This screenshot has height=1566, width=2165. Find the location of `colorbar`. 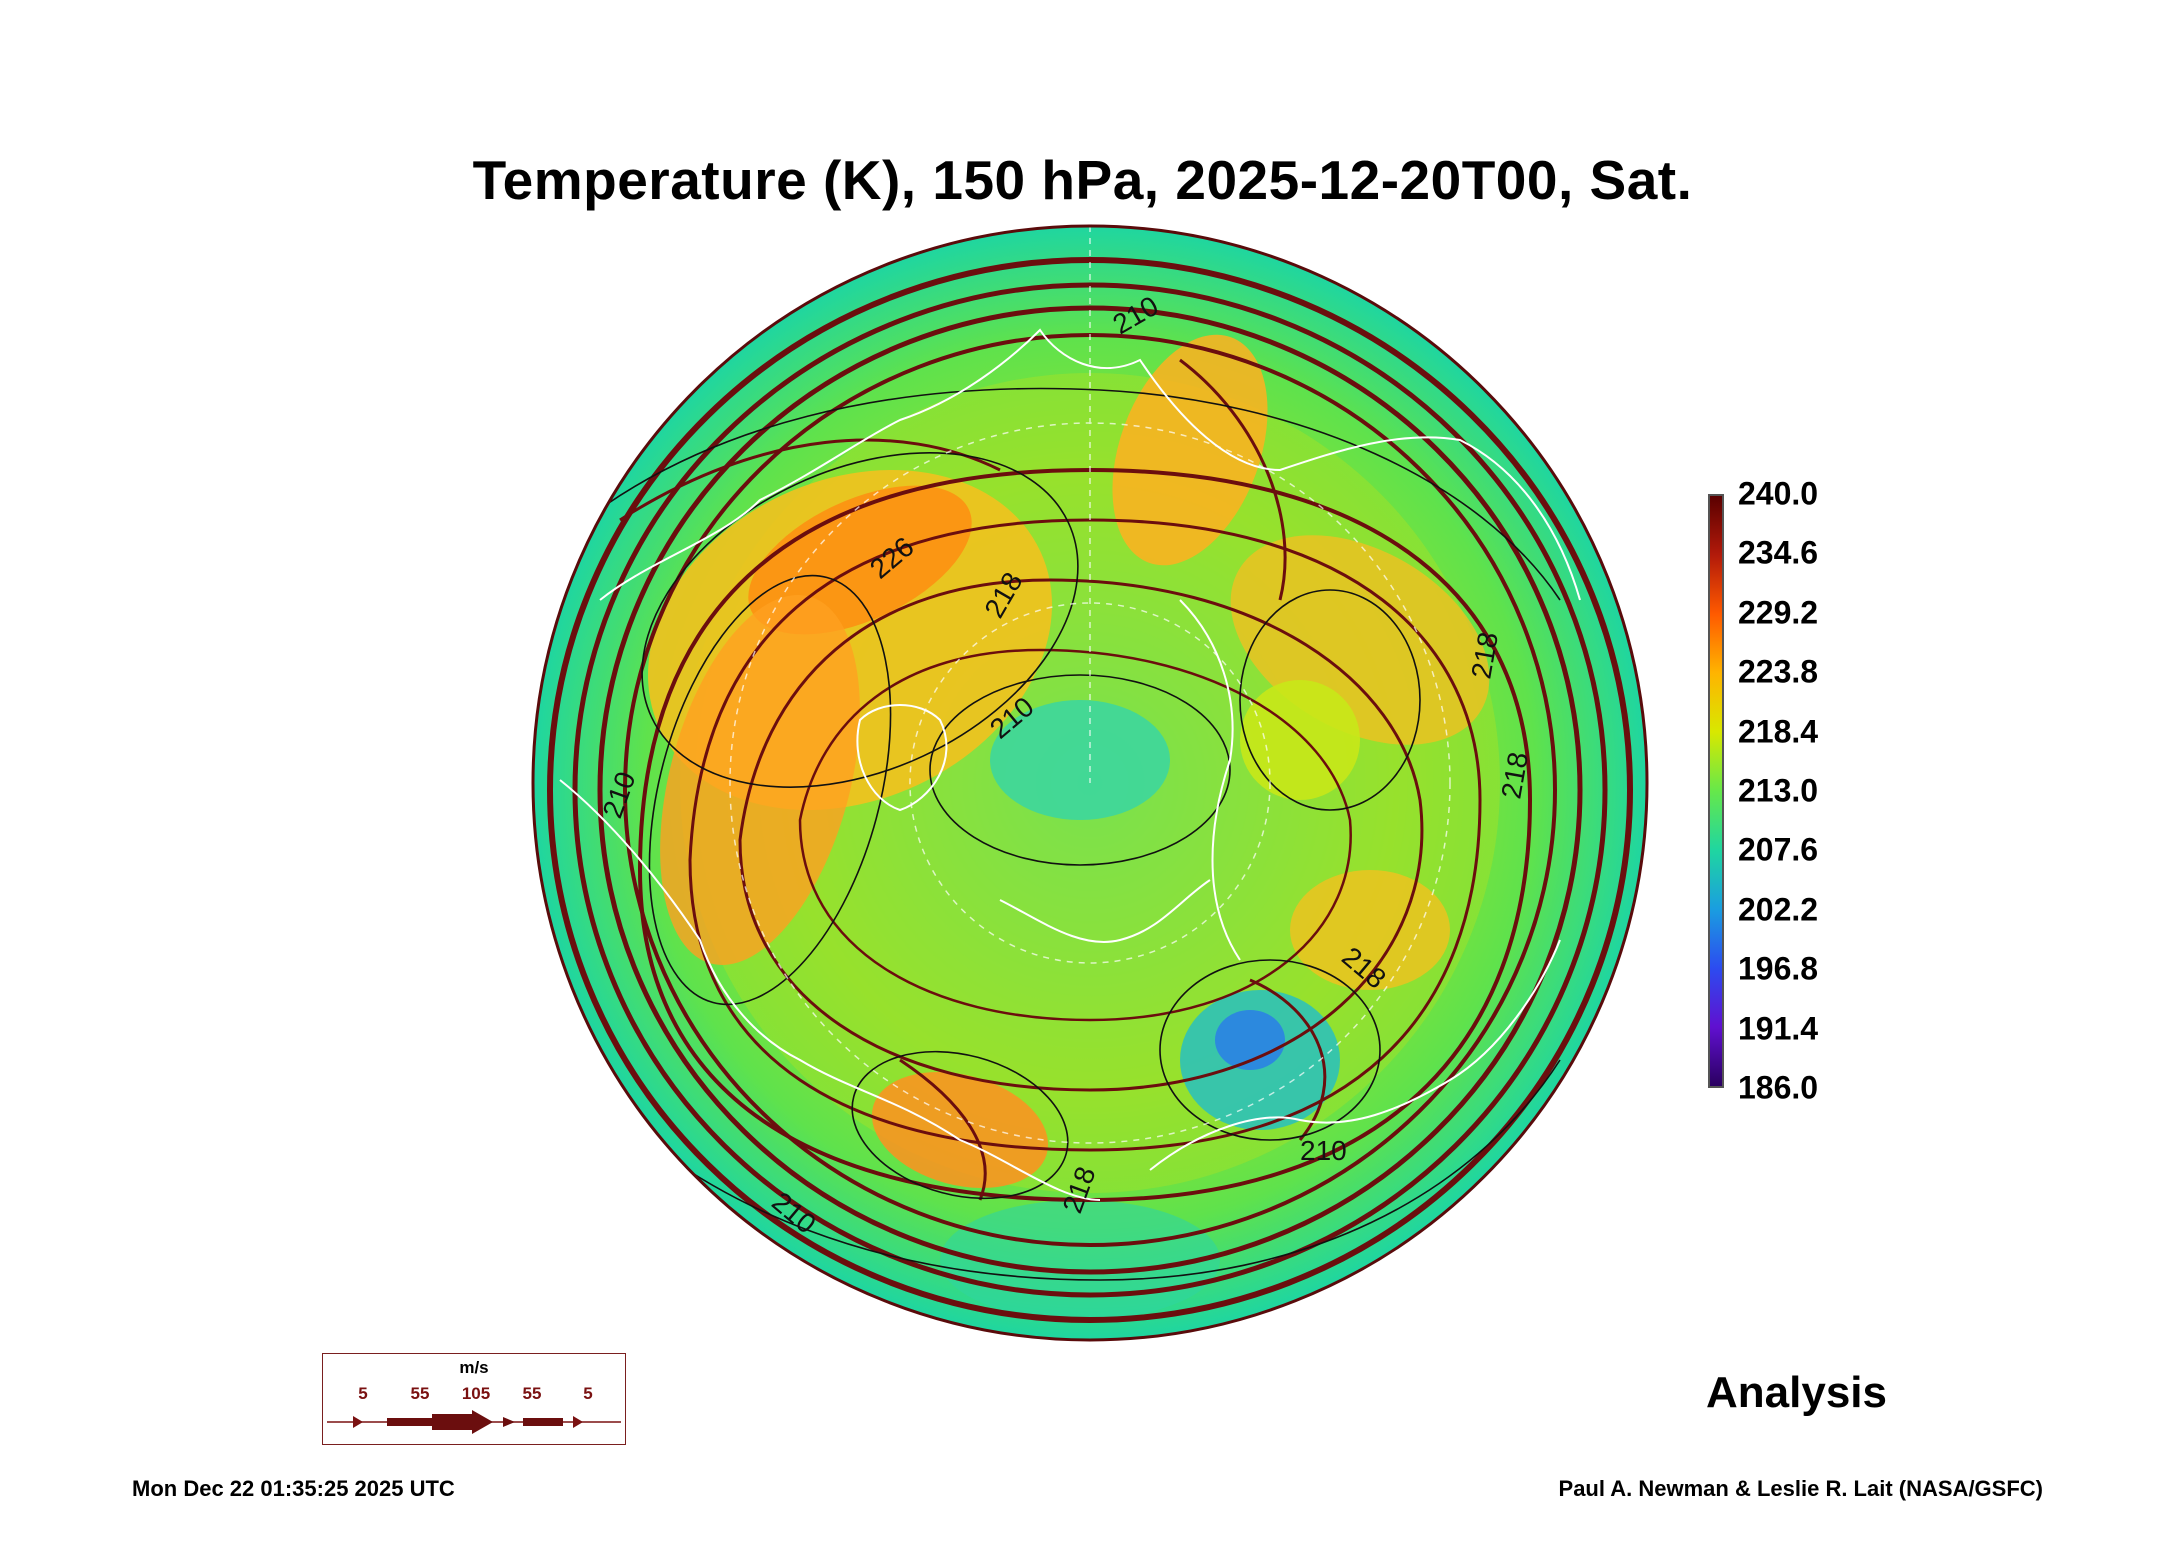

colorbar is located at coordinates (1716, 791).